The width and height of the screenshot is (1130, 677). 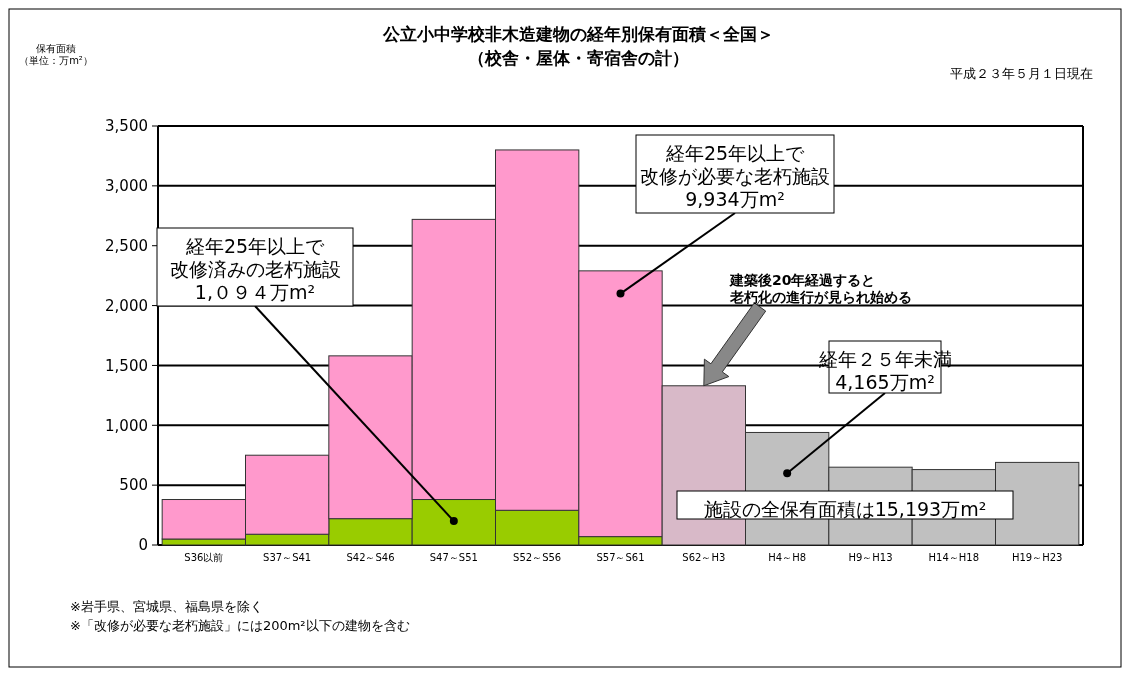 What do you see at coordinates (884, 370) in the screenshot?
I see `annotation: 経年２５年未満4,165万m²` at bounding box center [884, 370].